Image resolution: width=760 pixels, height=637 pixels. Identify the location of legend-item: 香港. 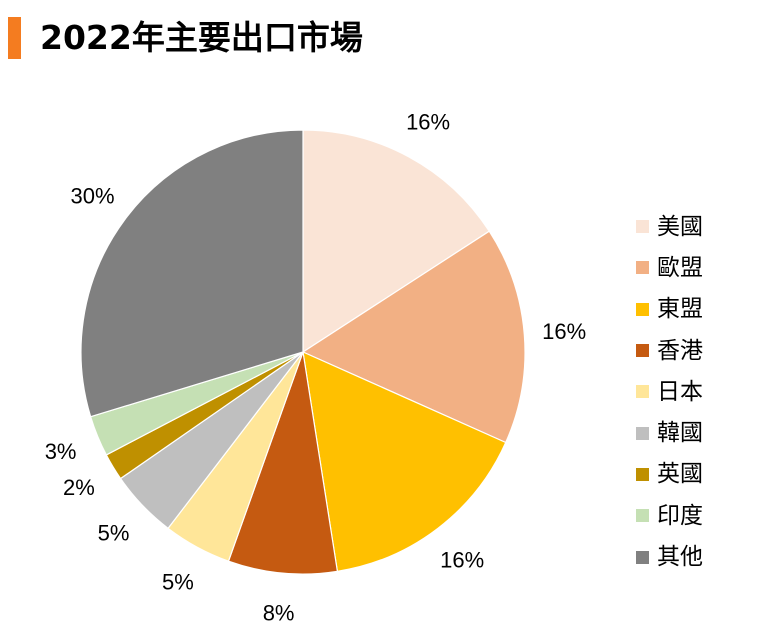
(669, 350).